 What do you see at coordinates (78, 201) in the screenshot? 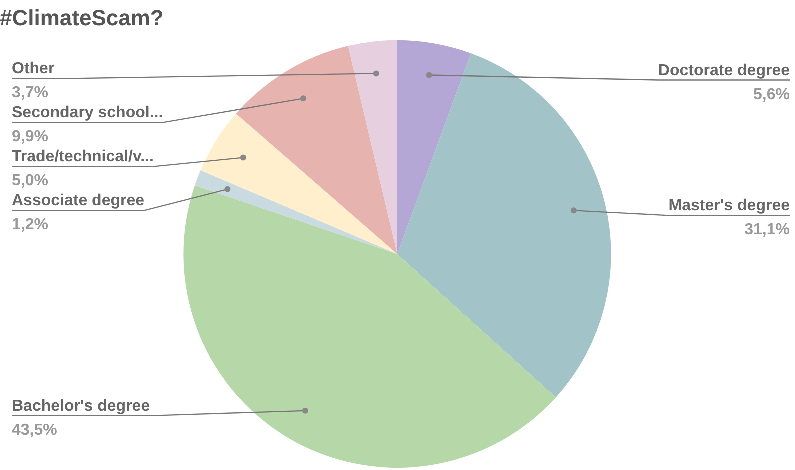
I see `slice-label: Associate degree` at bounding box center [78, 201].